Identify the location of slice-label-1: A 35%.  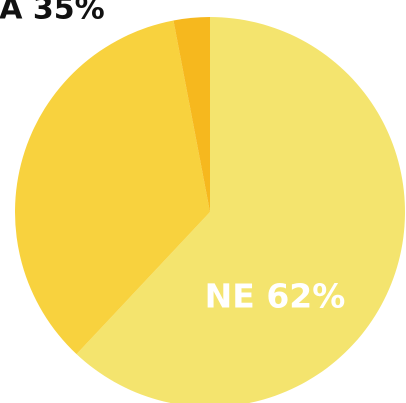
(52, 13).